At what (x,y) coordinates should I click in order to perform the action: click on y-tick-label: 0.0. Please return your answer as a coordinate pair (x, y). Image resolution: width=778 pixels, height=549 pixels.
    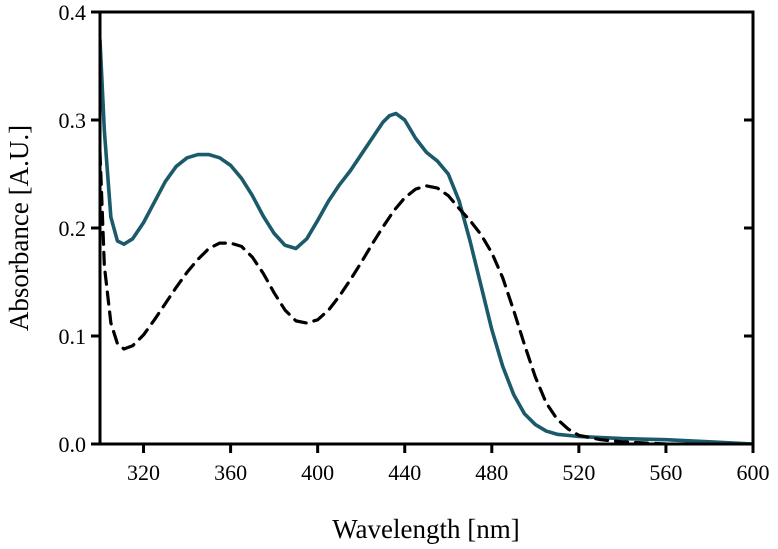
    Looking at the image, I should click on (73, 444).